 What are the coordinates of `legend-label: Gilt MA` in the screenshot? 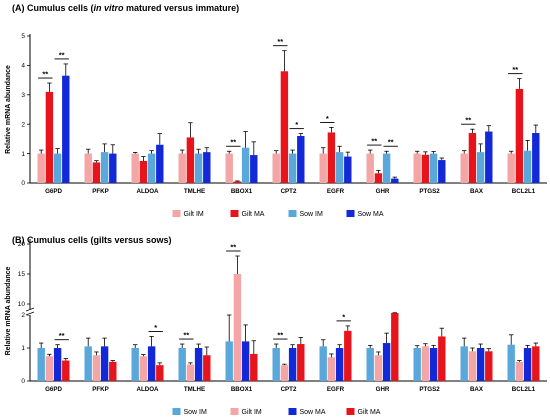 It's located at (369, 412).